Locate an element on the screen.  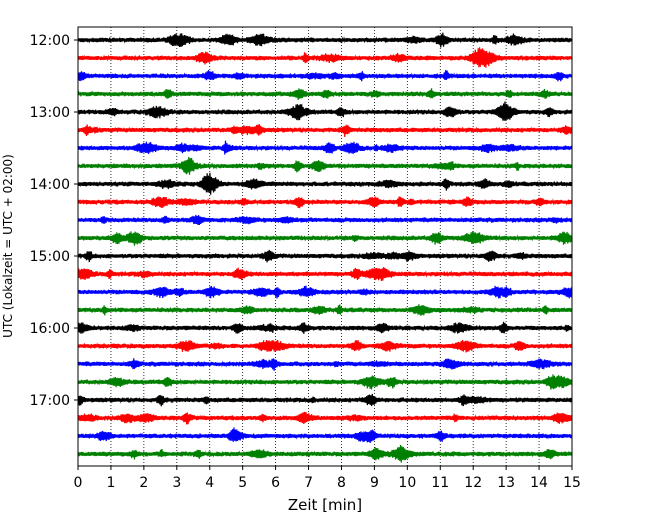
x-tick-label-10: 10 is located at coordinates (407, 483).